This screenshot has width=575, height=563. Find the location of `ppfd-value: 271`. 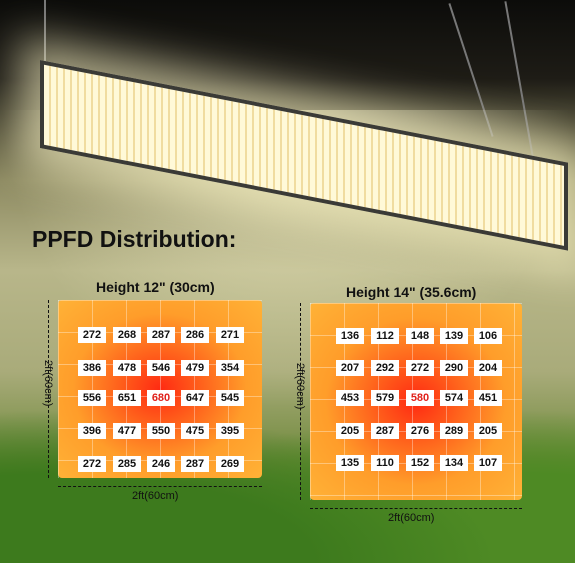

ppfd-value: 271 is located at coordinates (230, 335).